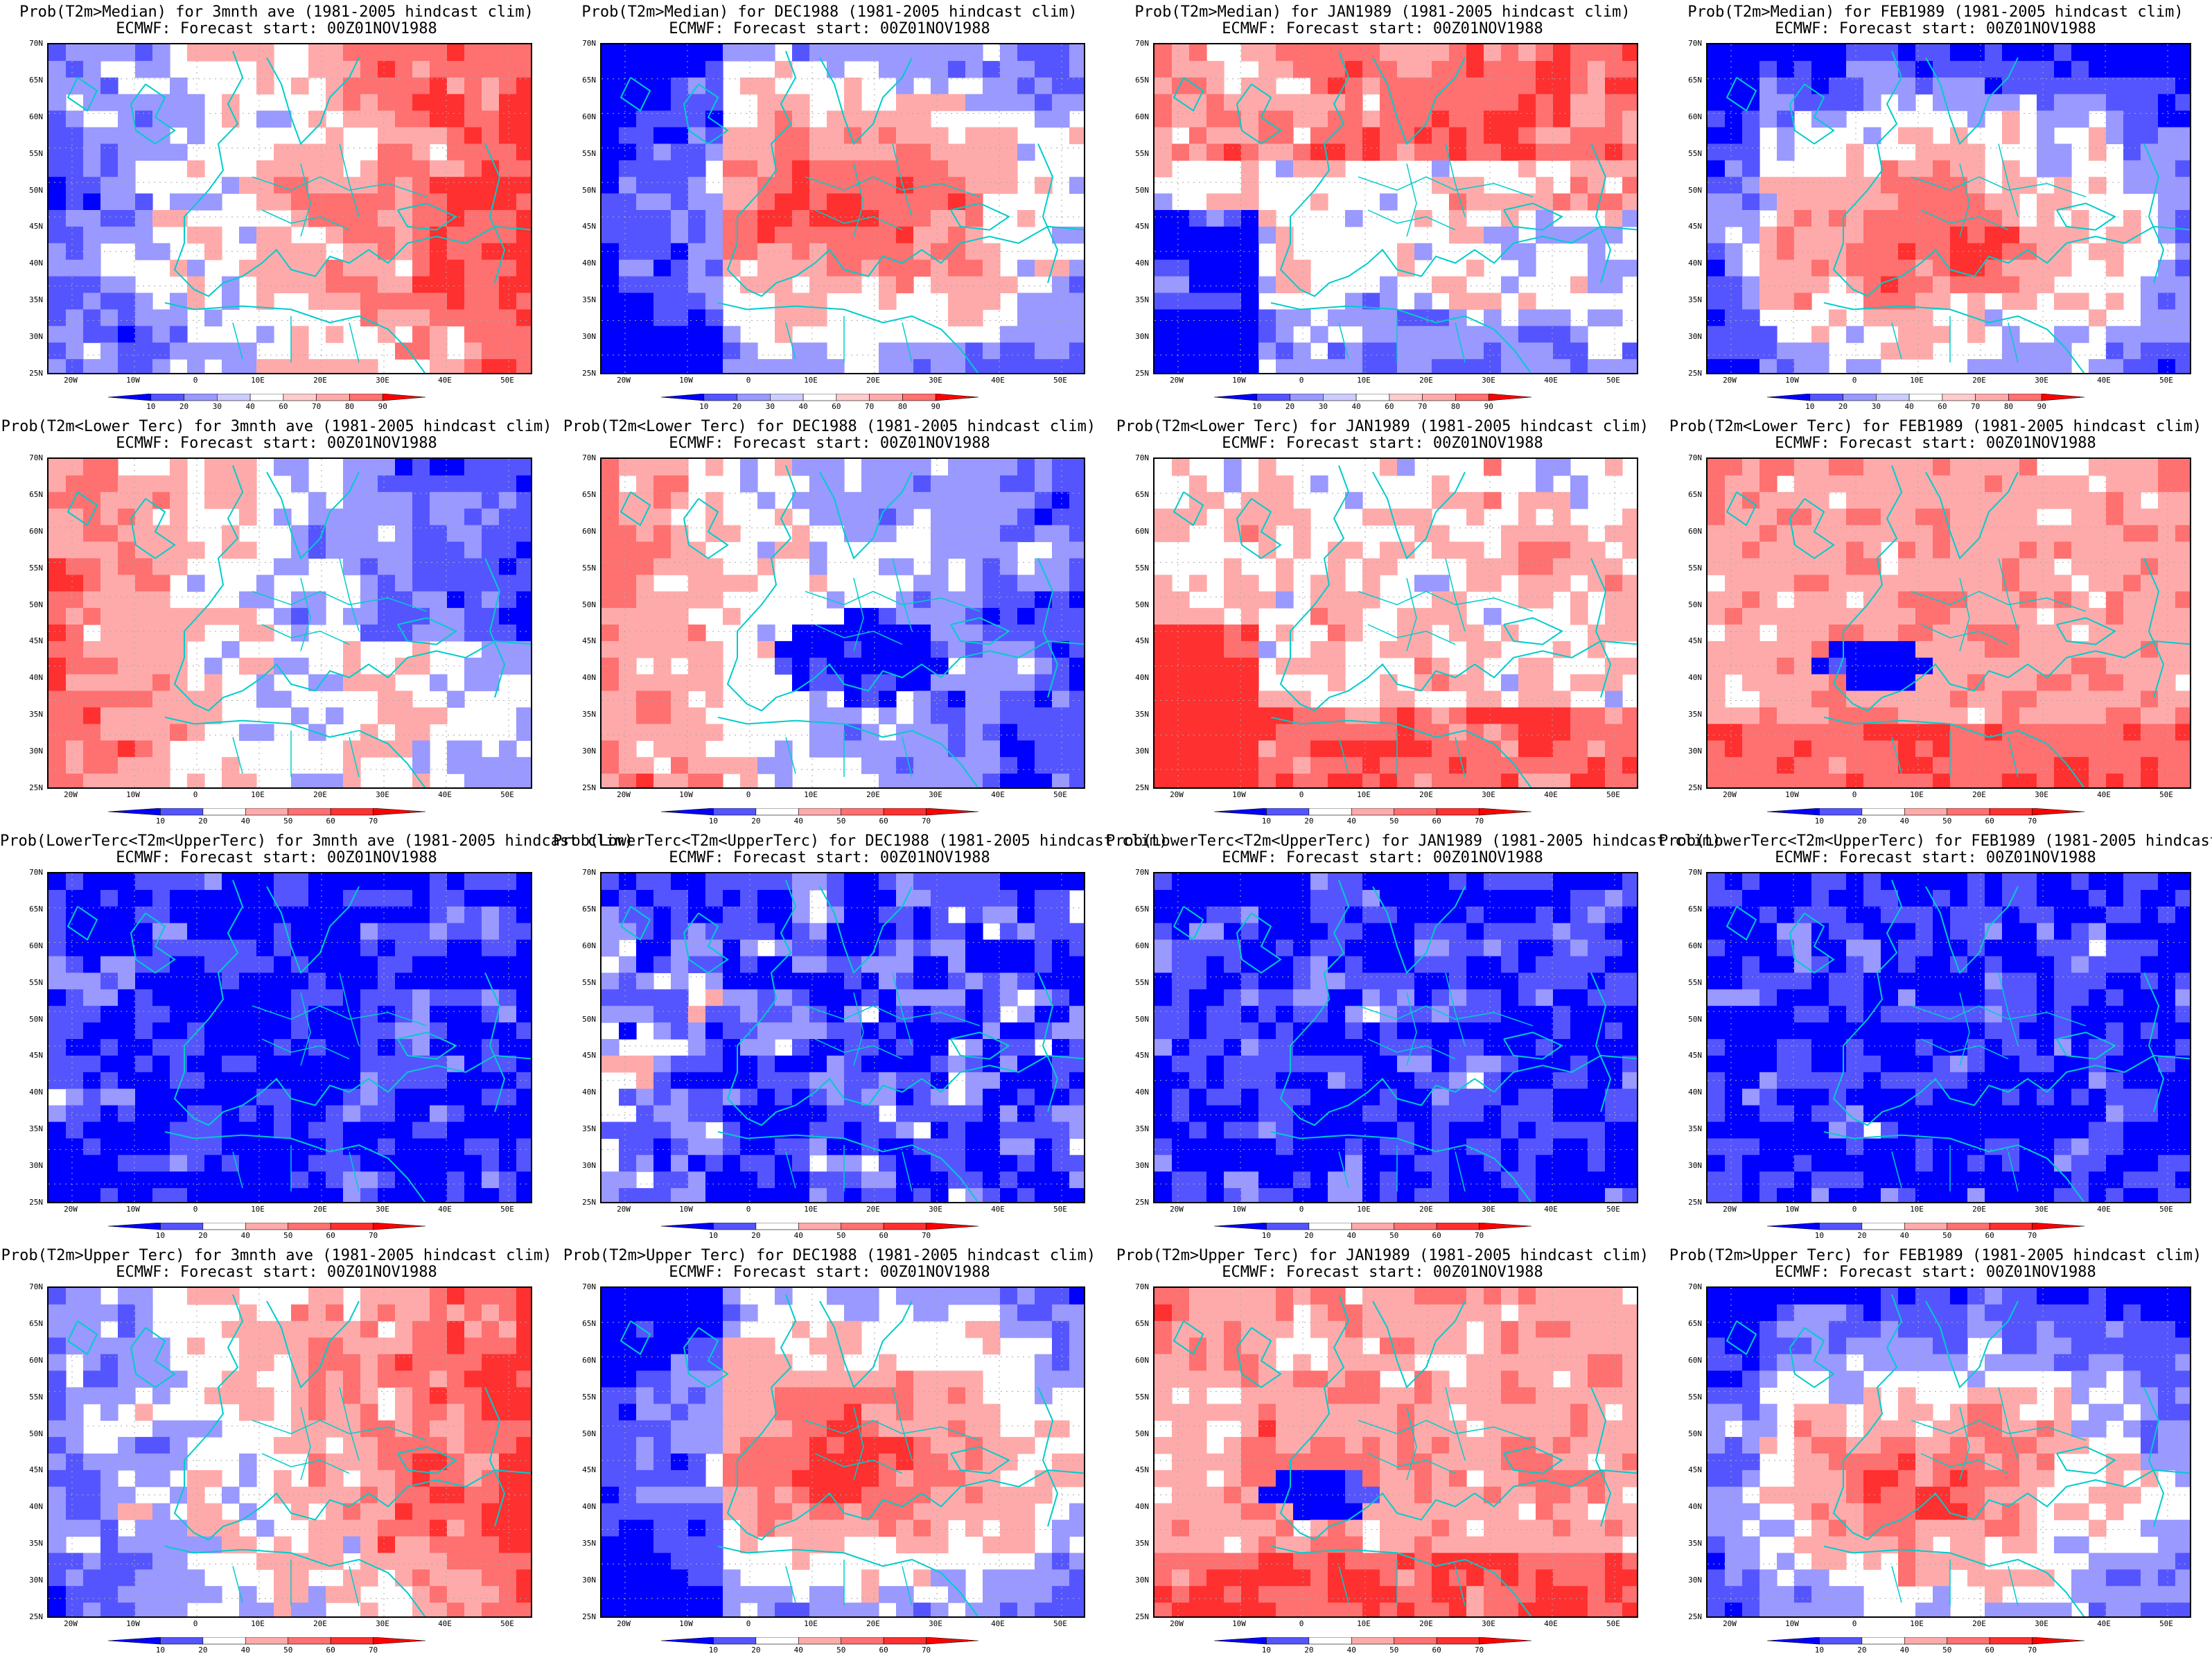 Image resolution: width=2212 pixels, height=1658 pixels. What do you see at coordinates (1142, 752) in the screenshot?
I see `latitude-label: 30N` at bounding box center [1142, 752].